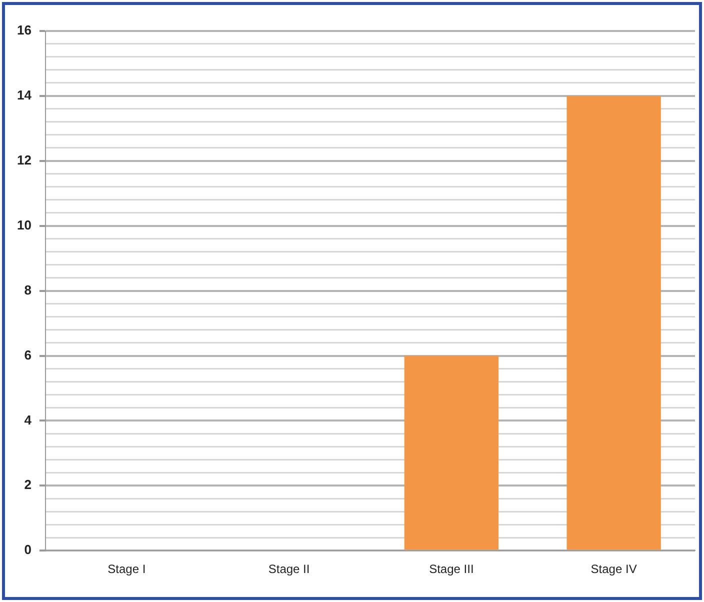 The height and width of the screenshot is (602, 704). I want to click on x-tick-label: Stage I, so click(127, 569).